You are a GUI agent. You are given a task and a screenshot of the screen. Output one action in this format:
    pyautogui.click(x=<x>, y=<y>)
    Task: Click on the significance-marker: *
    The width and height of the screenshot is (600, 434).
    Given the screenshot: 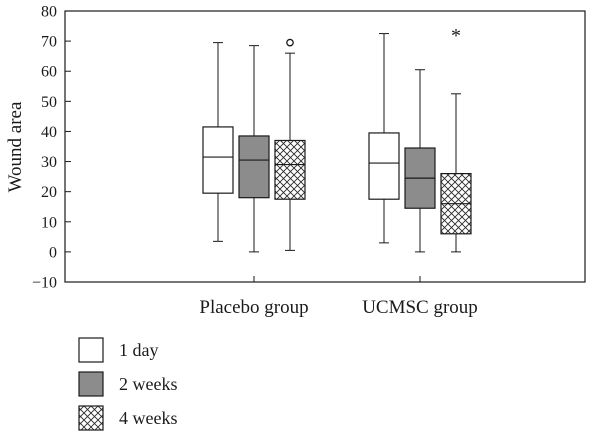 What is the action you would take?
    pyautogui.click(x=456, y=36)
    